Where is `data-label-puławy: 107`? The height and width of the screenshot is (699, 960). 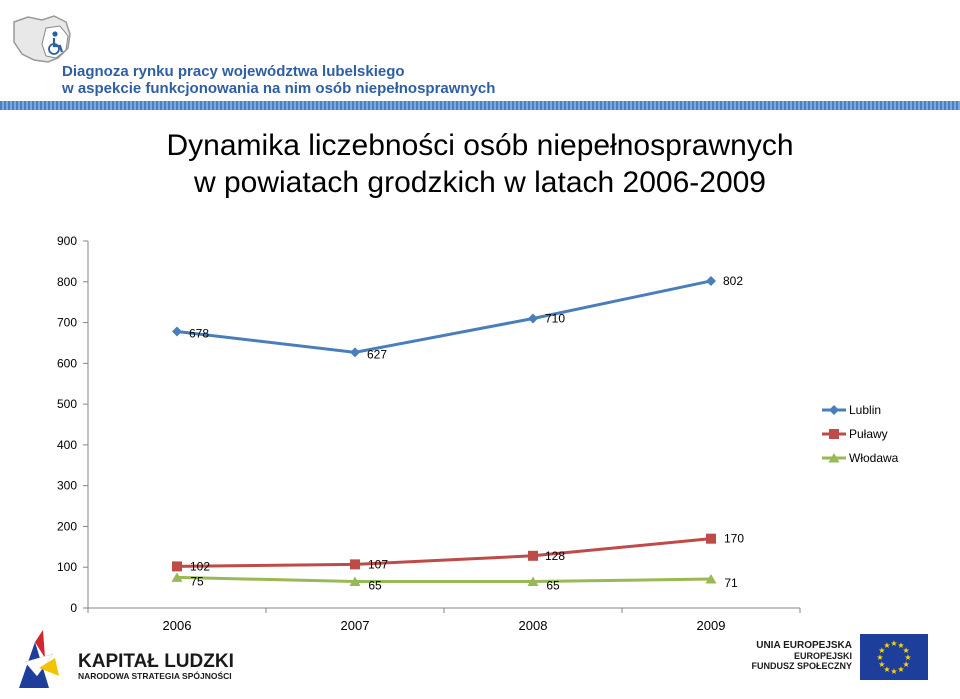
data-label-puławy: 107 is located at coordinates (378, 564).